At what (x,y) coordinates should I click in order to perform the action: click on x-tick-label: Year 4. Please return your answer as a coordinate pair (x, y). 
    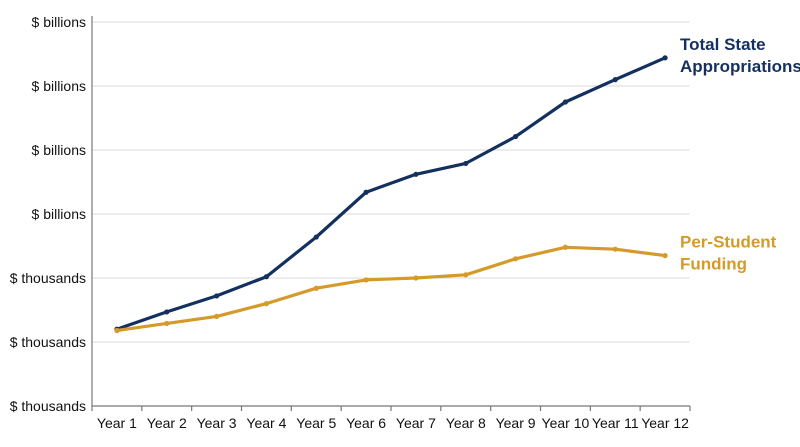
    Looking at the image, I should click on (266, 423).